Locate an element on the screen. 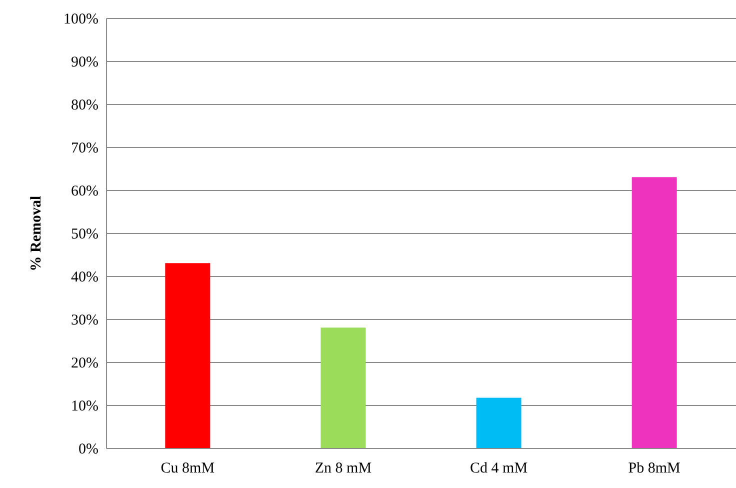  x-tick-label: Cu 8mM is located at coordinates (187, 468).